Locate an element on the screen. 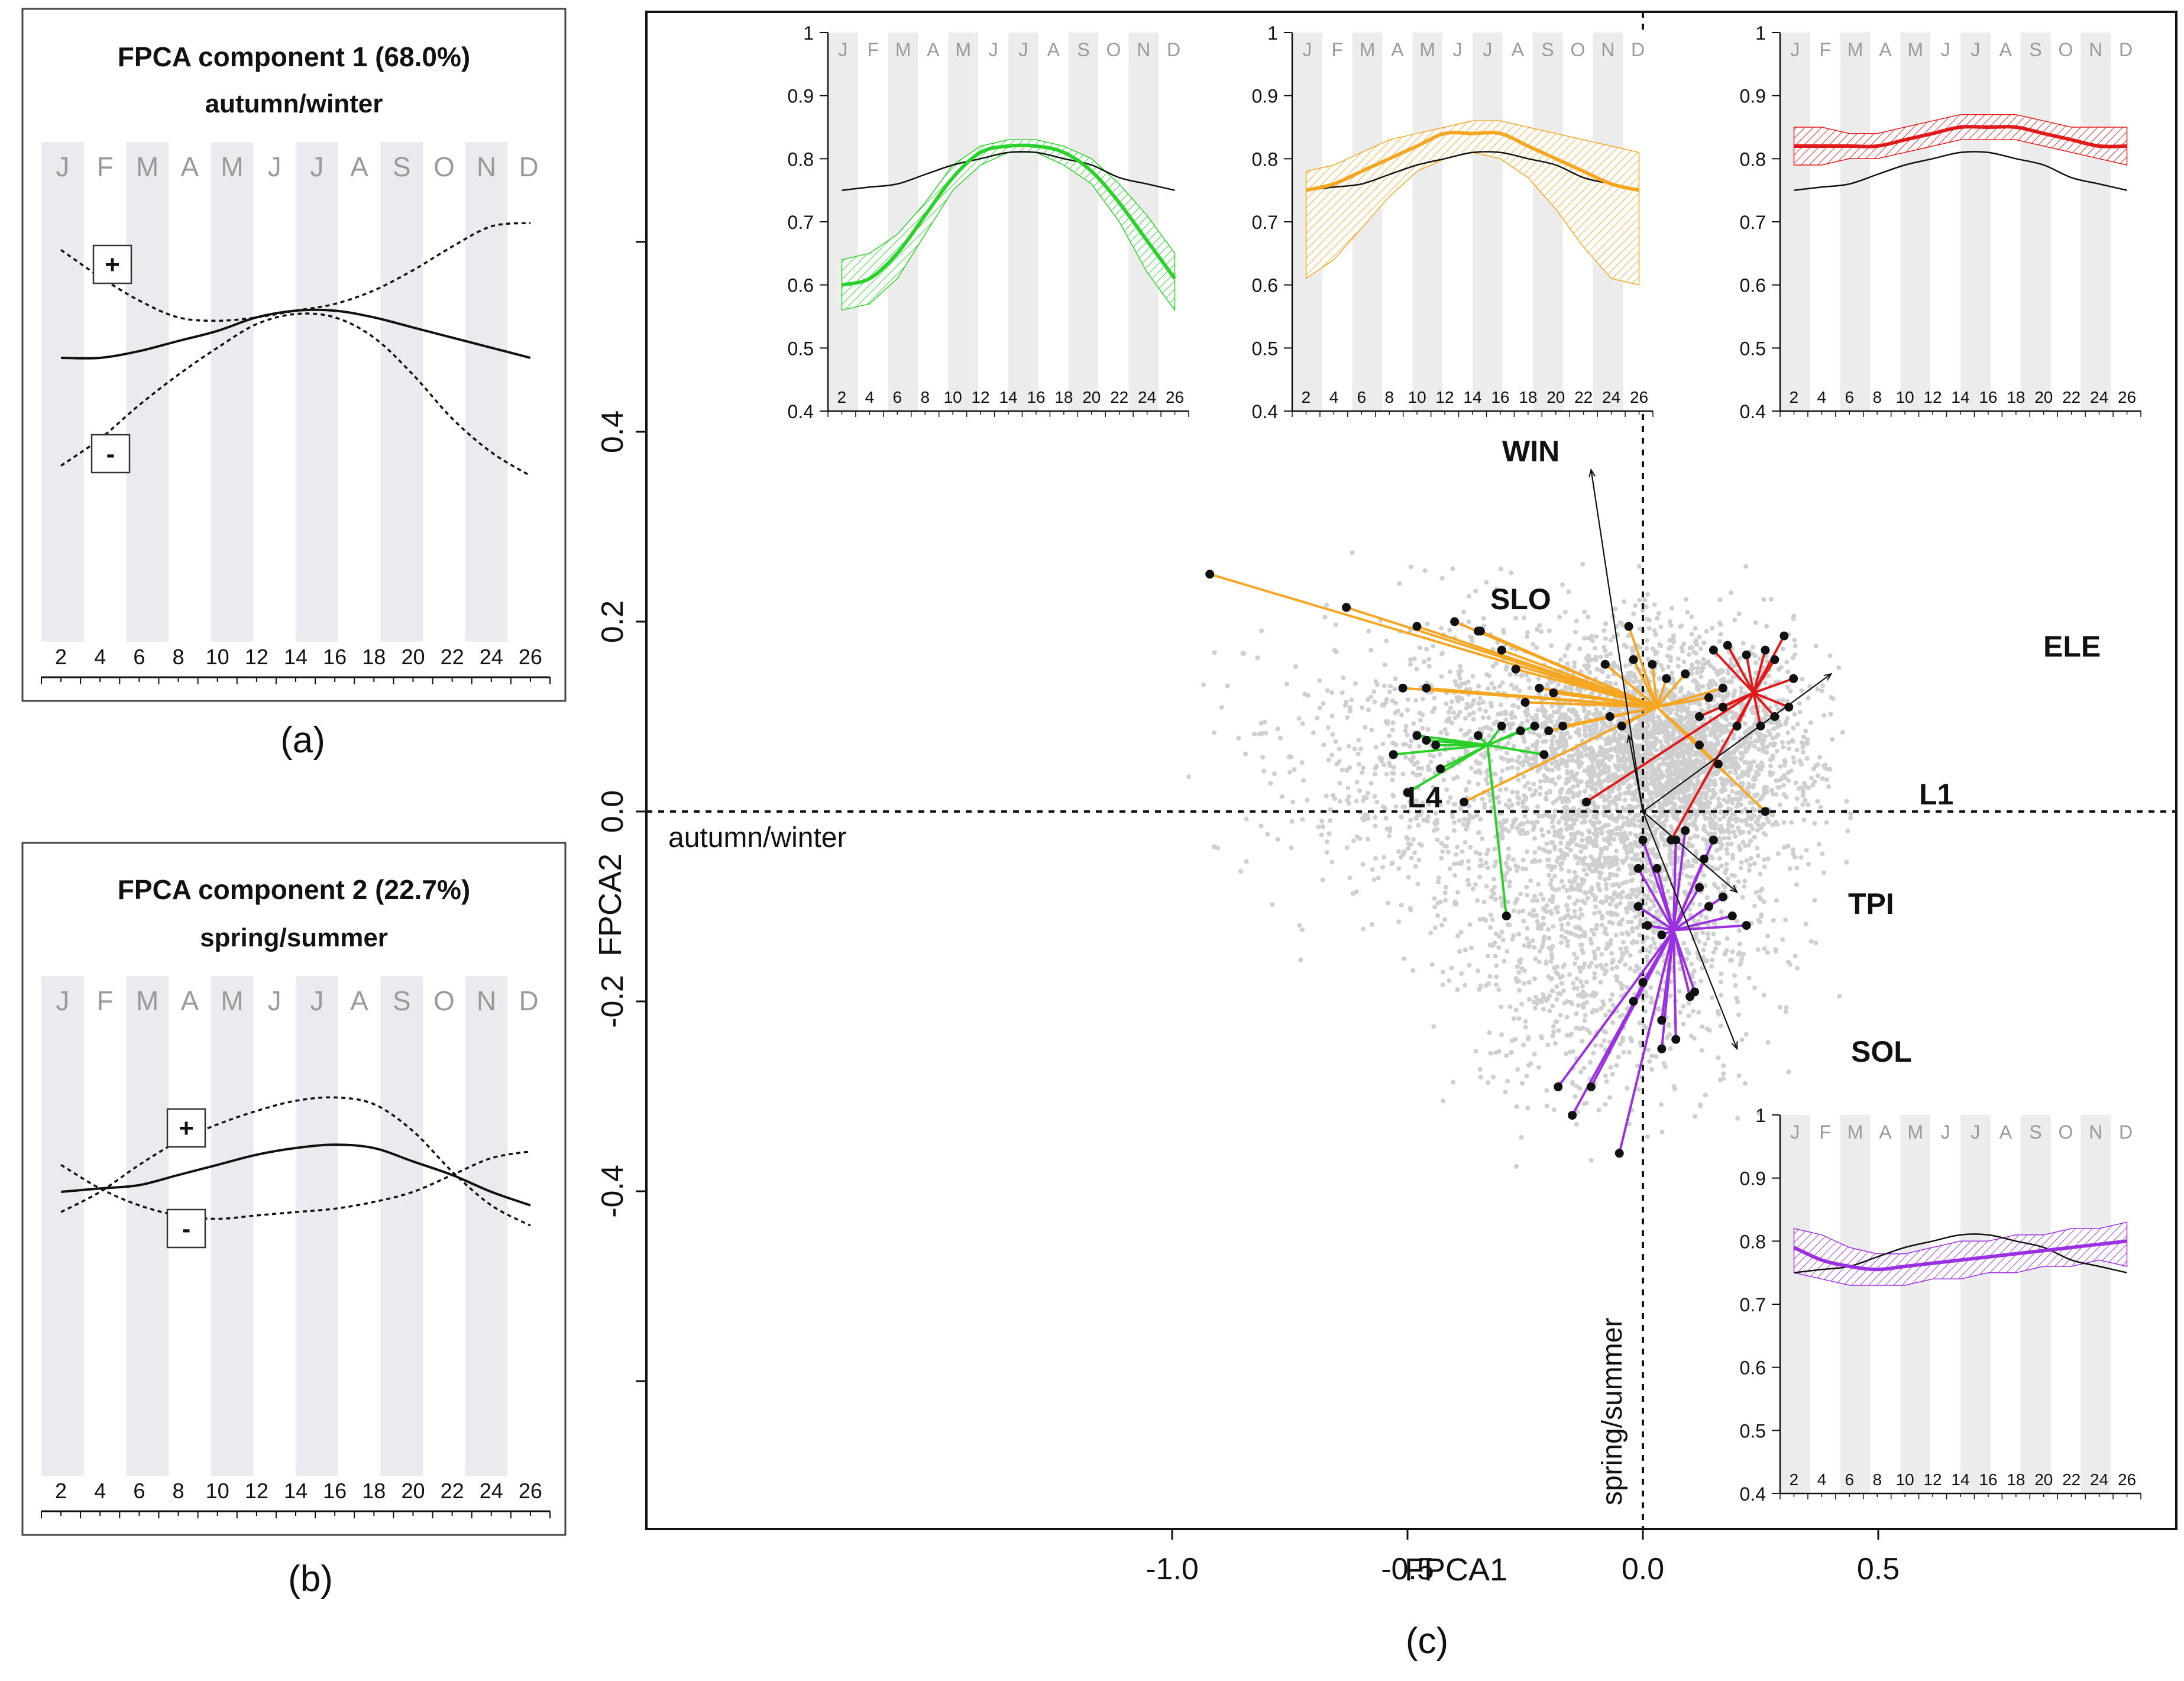 The height and width of the screenshot is (1681, 2184). month-label: O is located at coordinates (444, 1000).